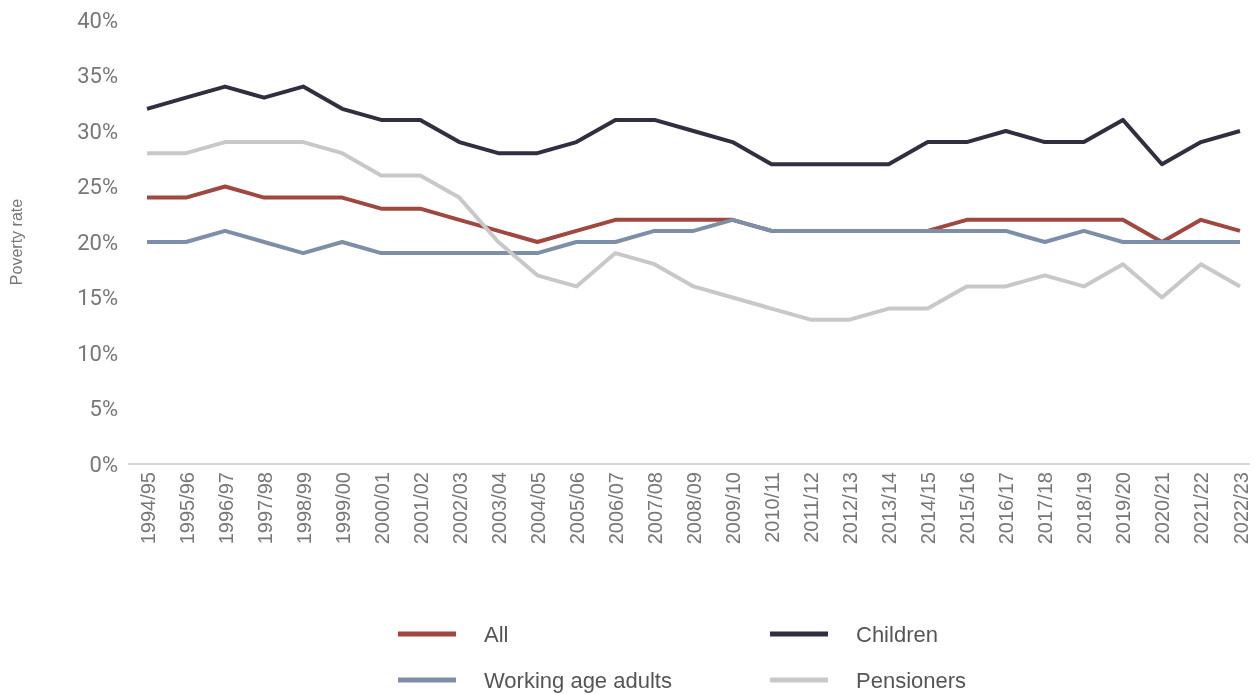  What do you see at coordinates (654, 508) in the screenshot?
I see `x-tick-label: 2007/08` at bounding box center [654, 508].